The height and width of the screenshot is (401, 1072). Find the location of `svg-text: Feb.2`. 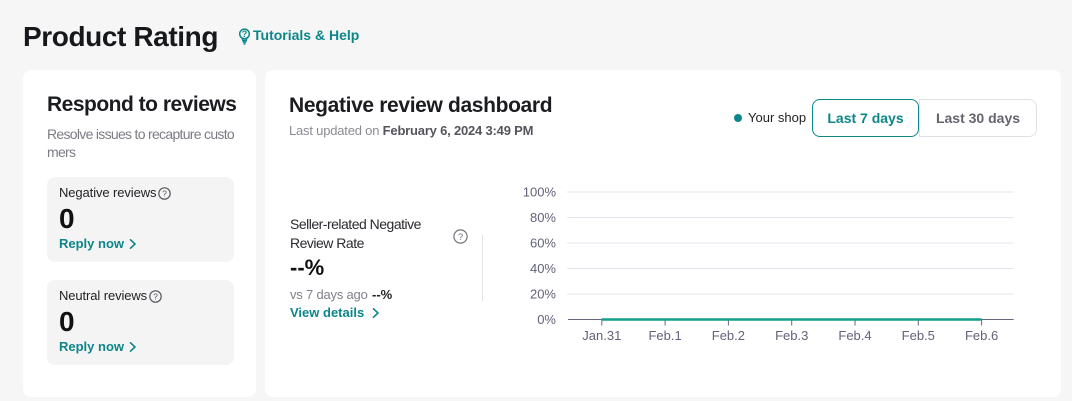

svg-text: Feb.2 is located at coordinates (728, 335).